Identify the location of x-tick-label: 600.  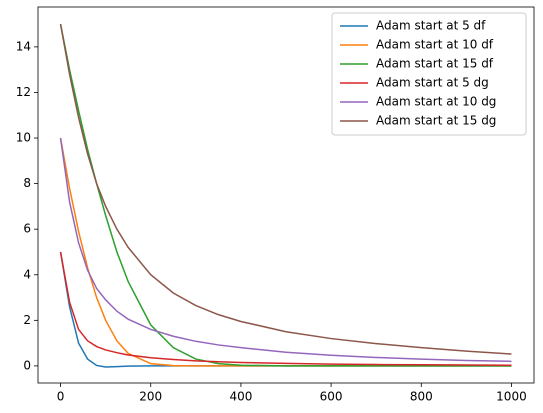
(331, 397).